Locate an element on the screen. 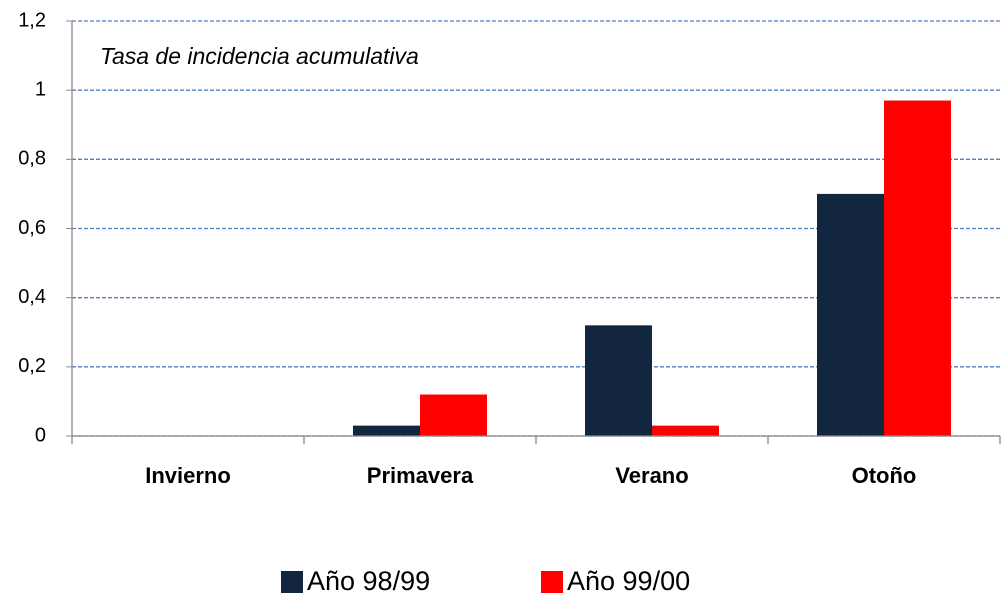  y-tick-label: 1 is located at coordinates (40, 89).